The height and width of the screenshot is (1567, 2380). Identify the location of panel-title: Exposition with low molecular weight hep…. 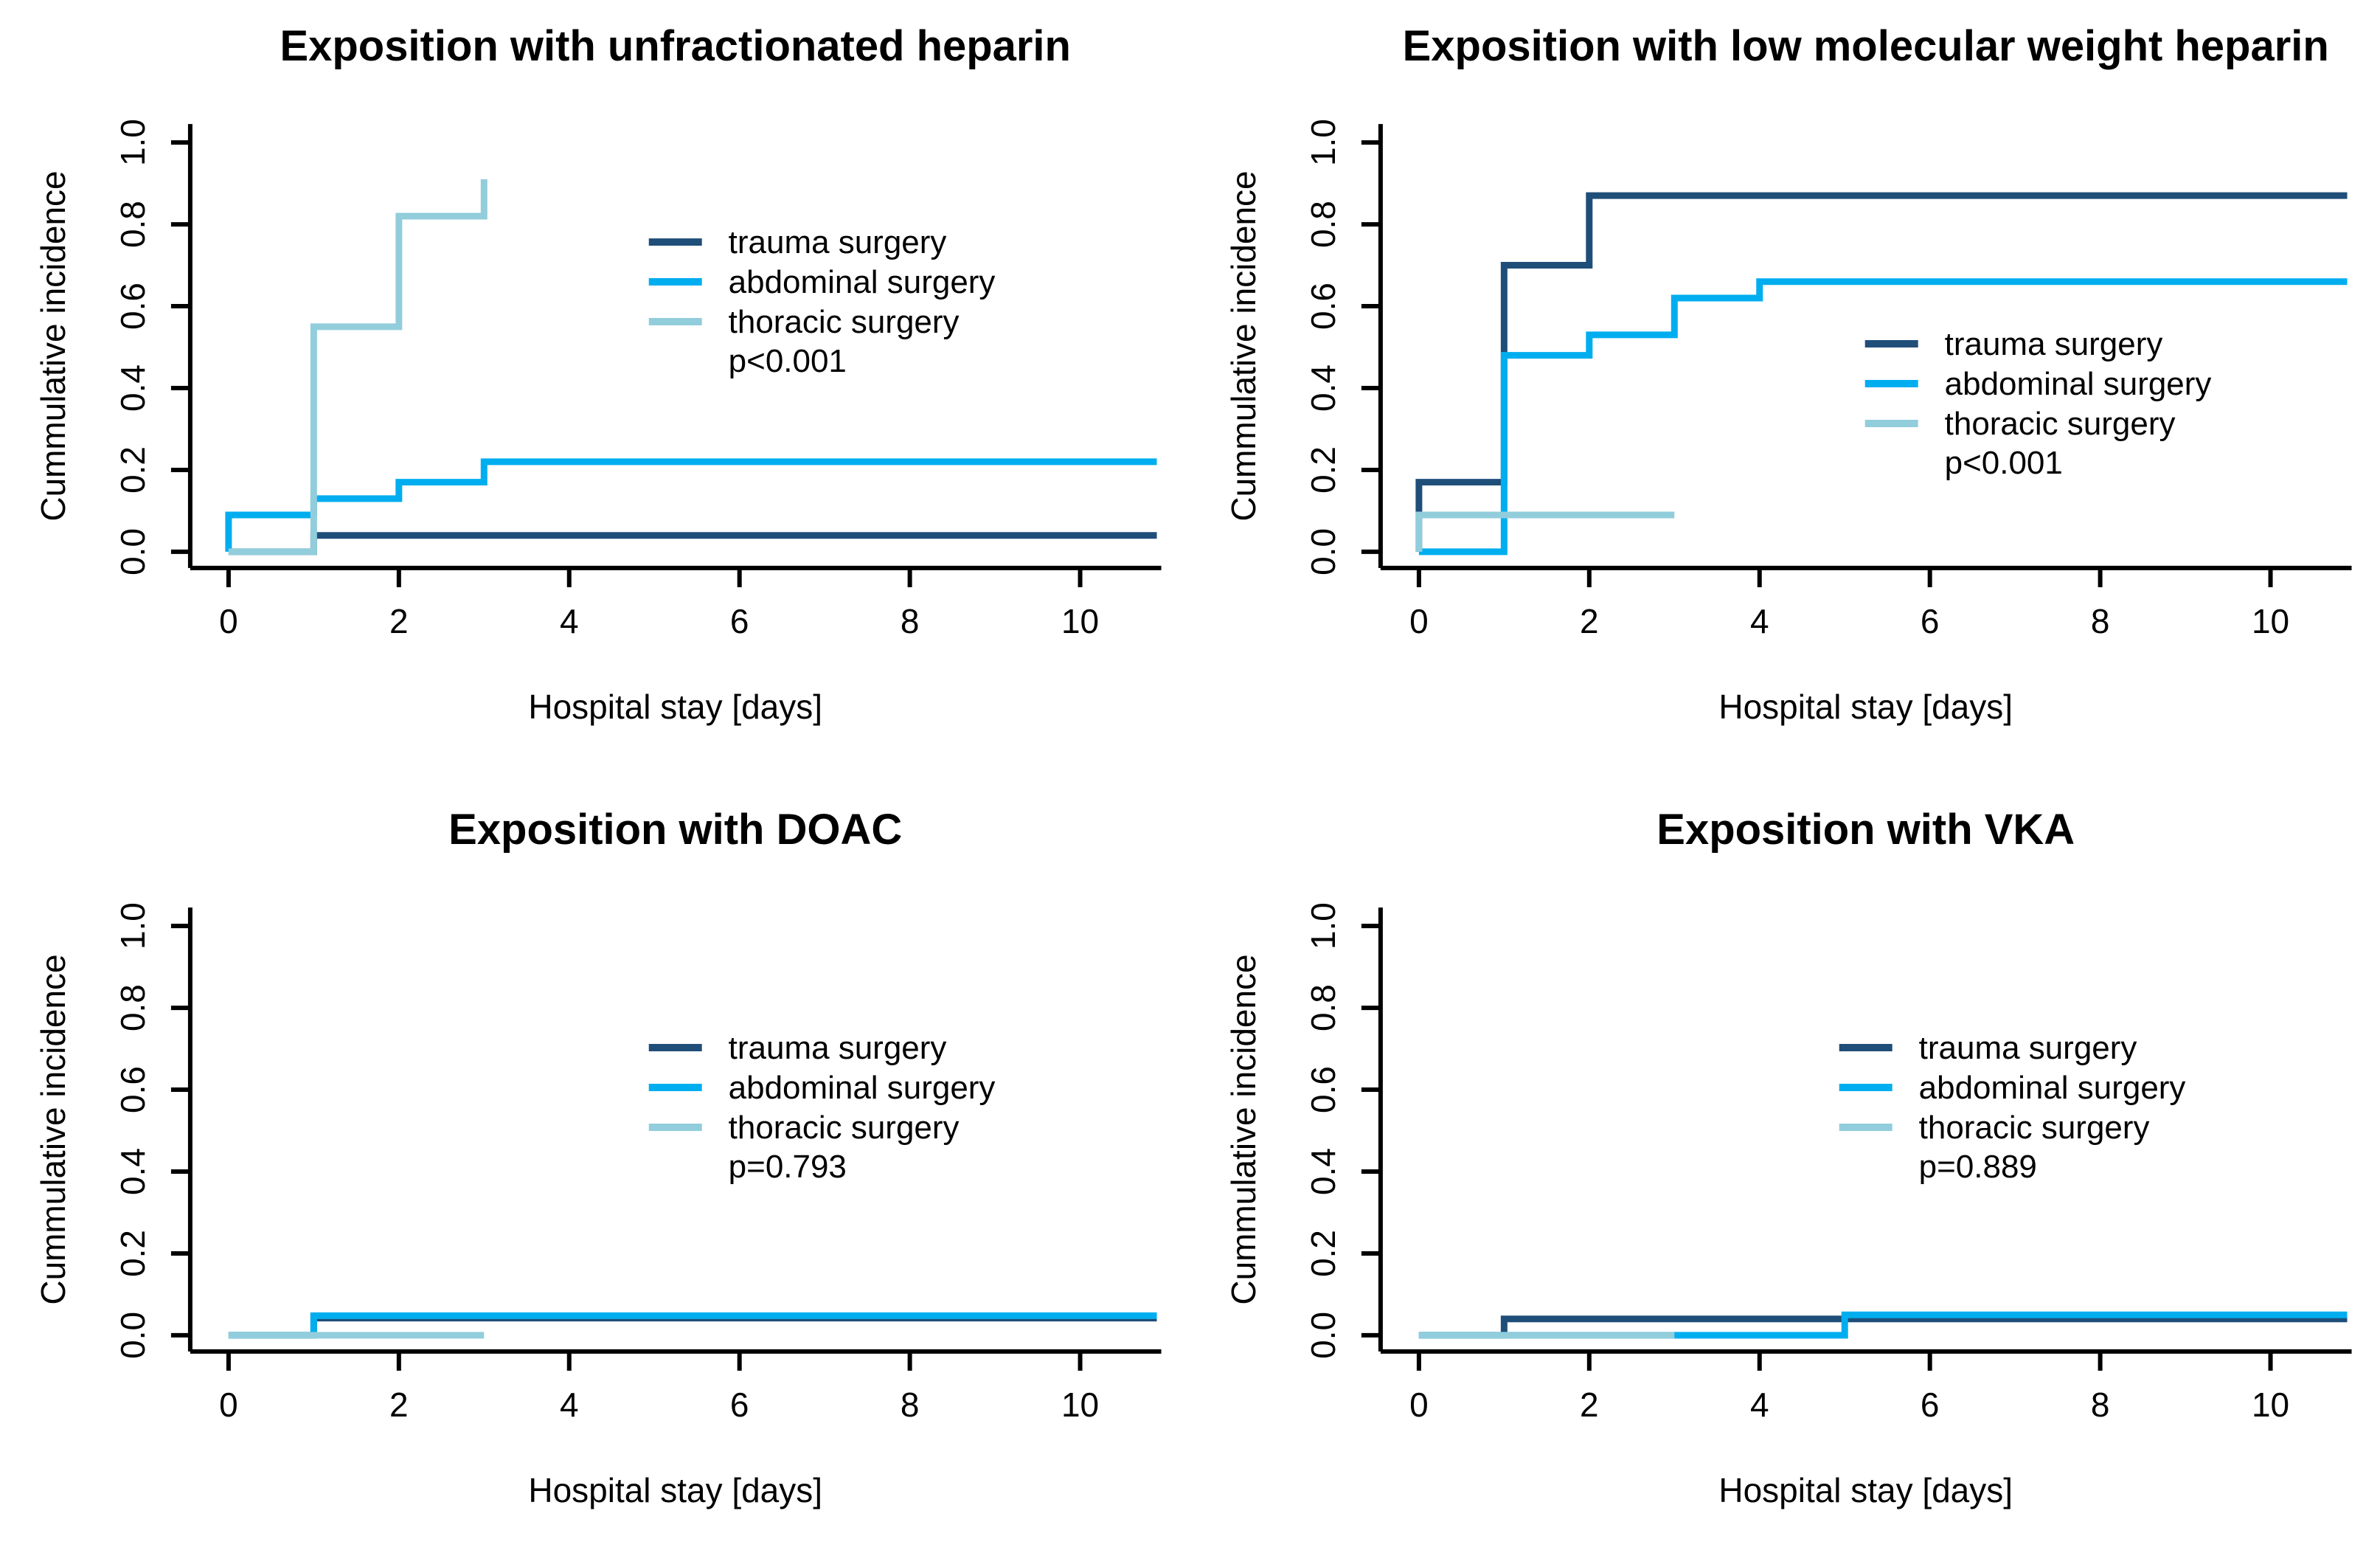
(1865, 46).